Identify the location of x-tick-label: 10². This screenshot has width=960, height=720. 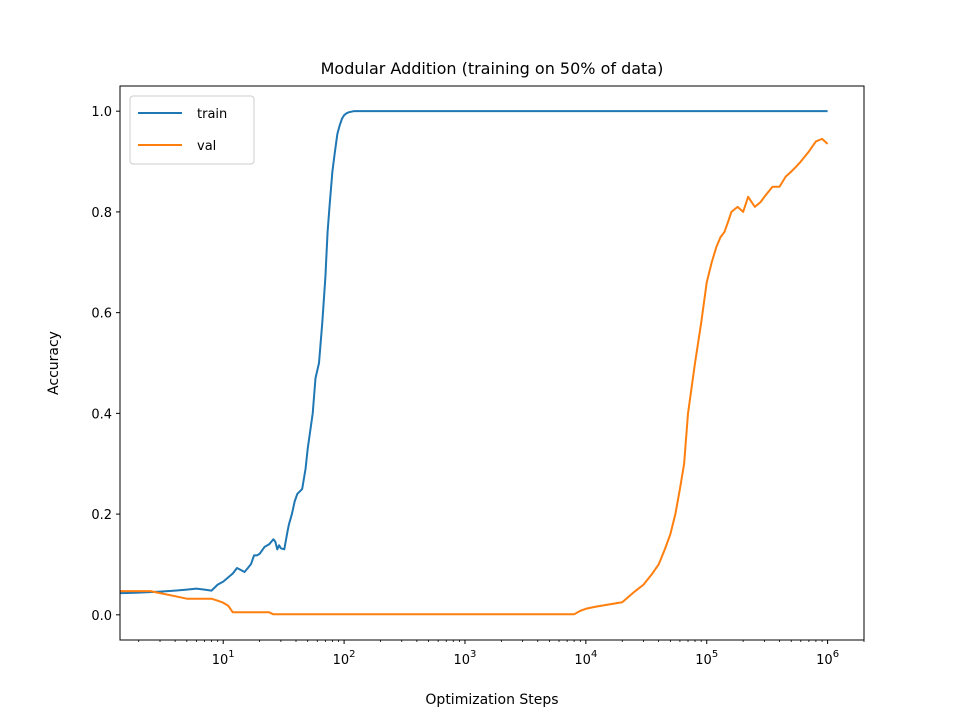
(344, 658).